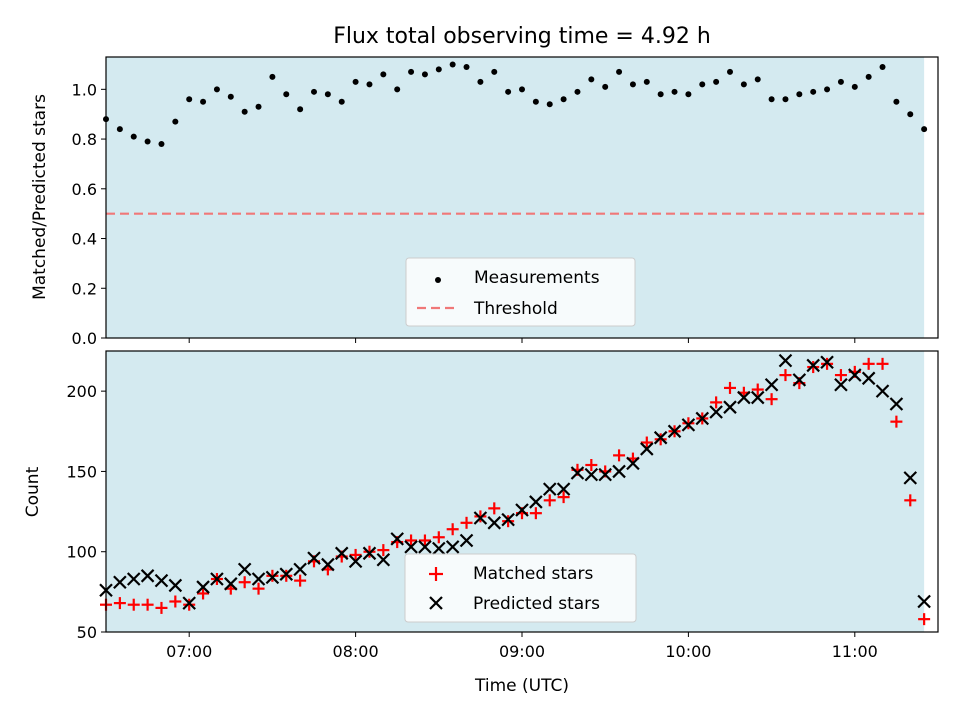  Describe the element at coordinates (86, 512) in the screenshot. I see `counts-y-ticks: 50 100 150 200` at that location.